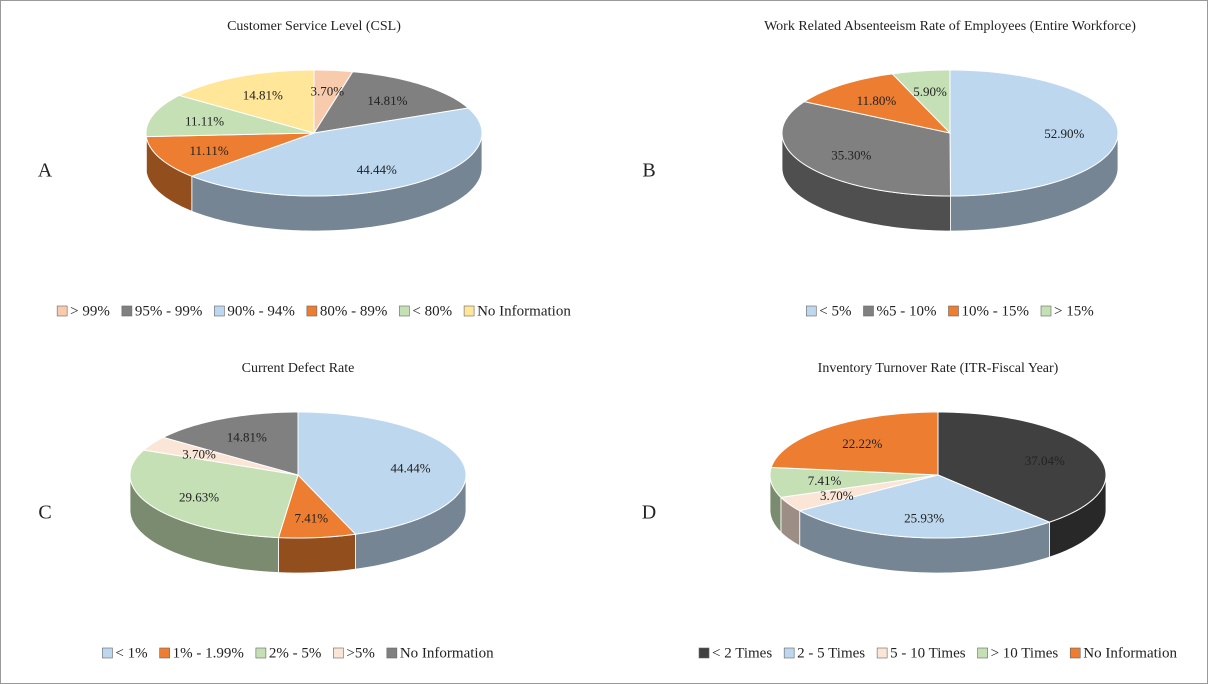 The width and height of the screenshot is (1208, 684). I want to click on legend-label: < 80%, so click(432, 311).